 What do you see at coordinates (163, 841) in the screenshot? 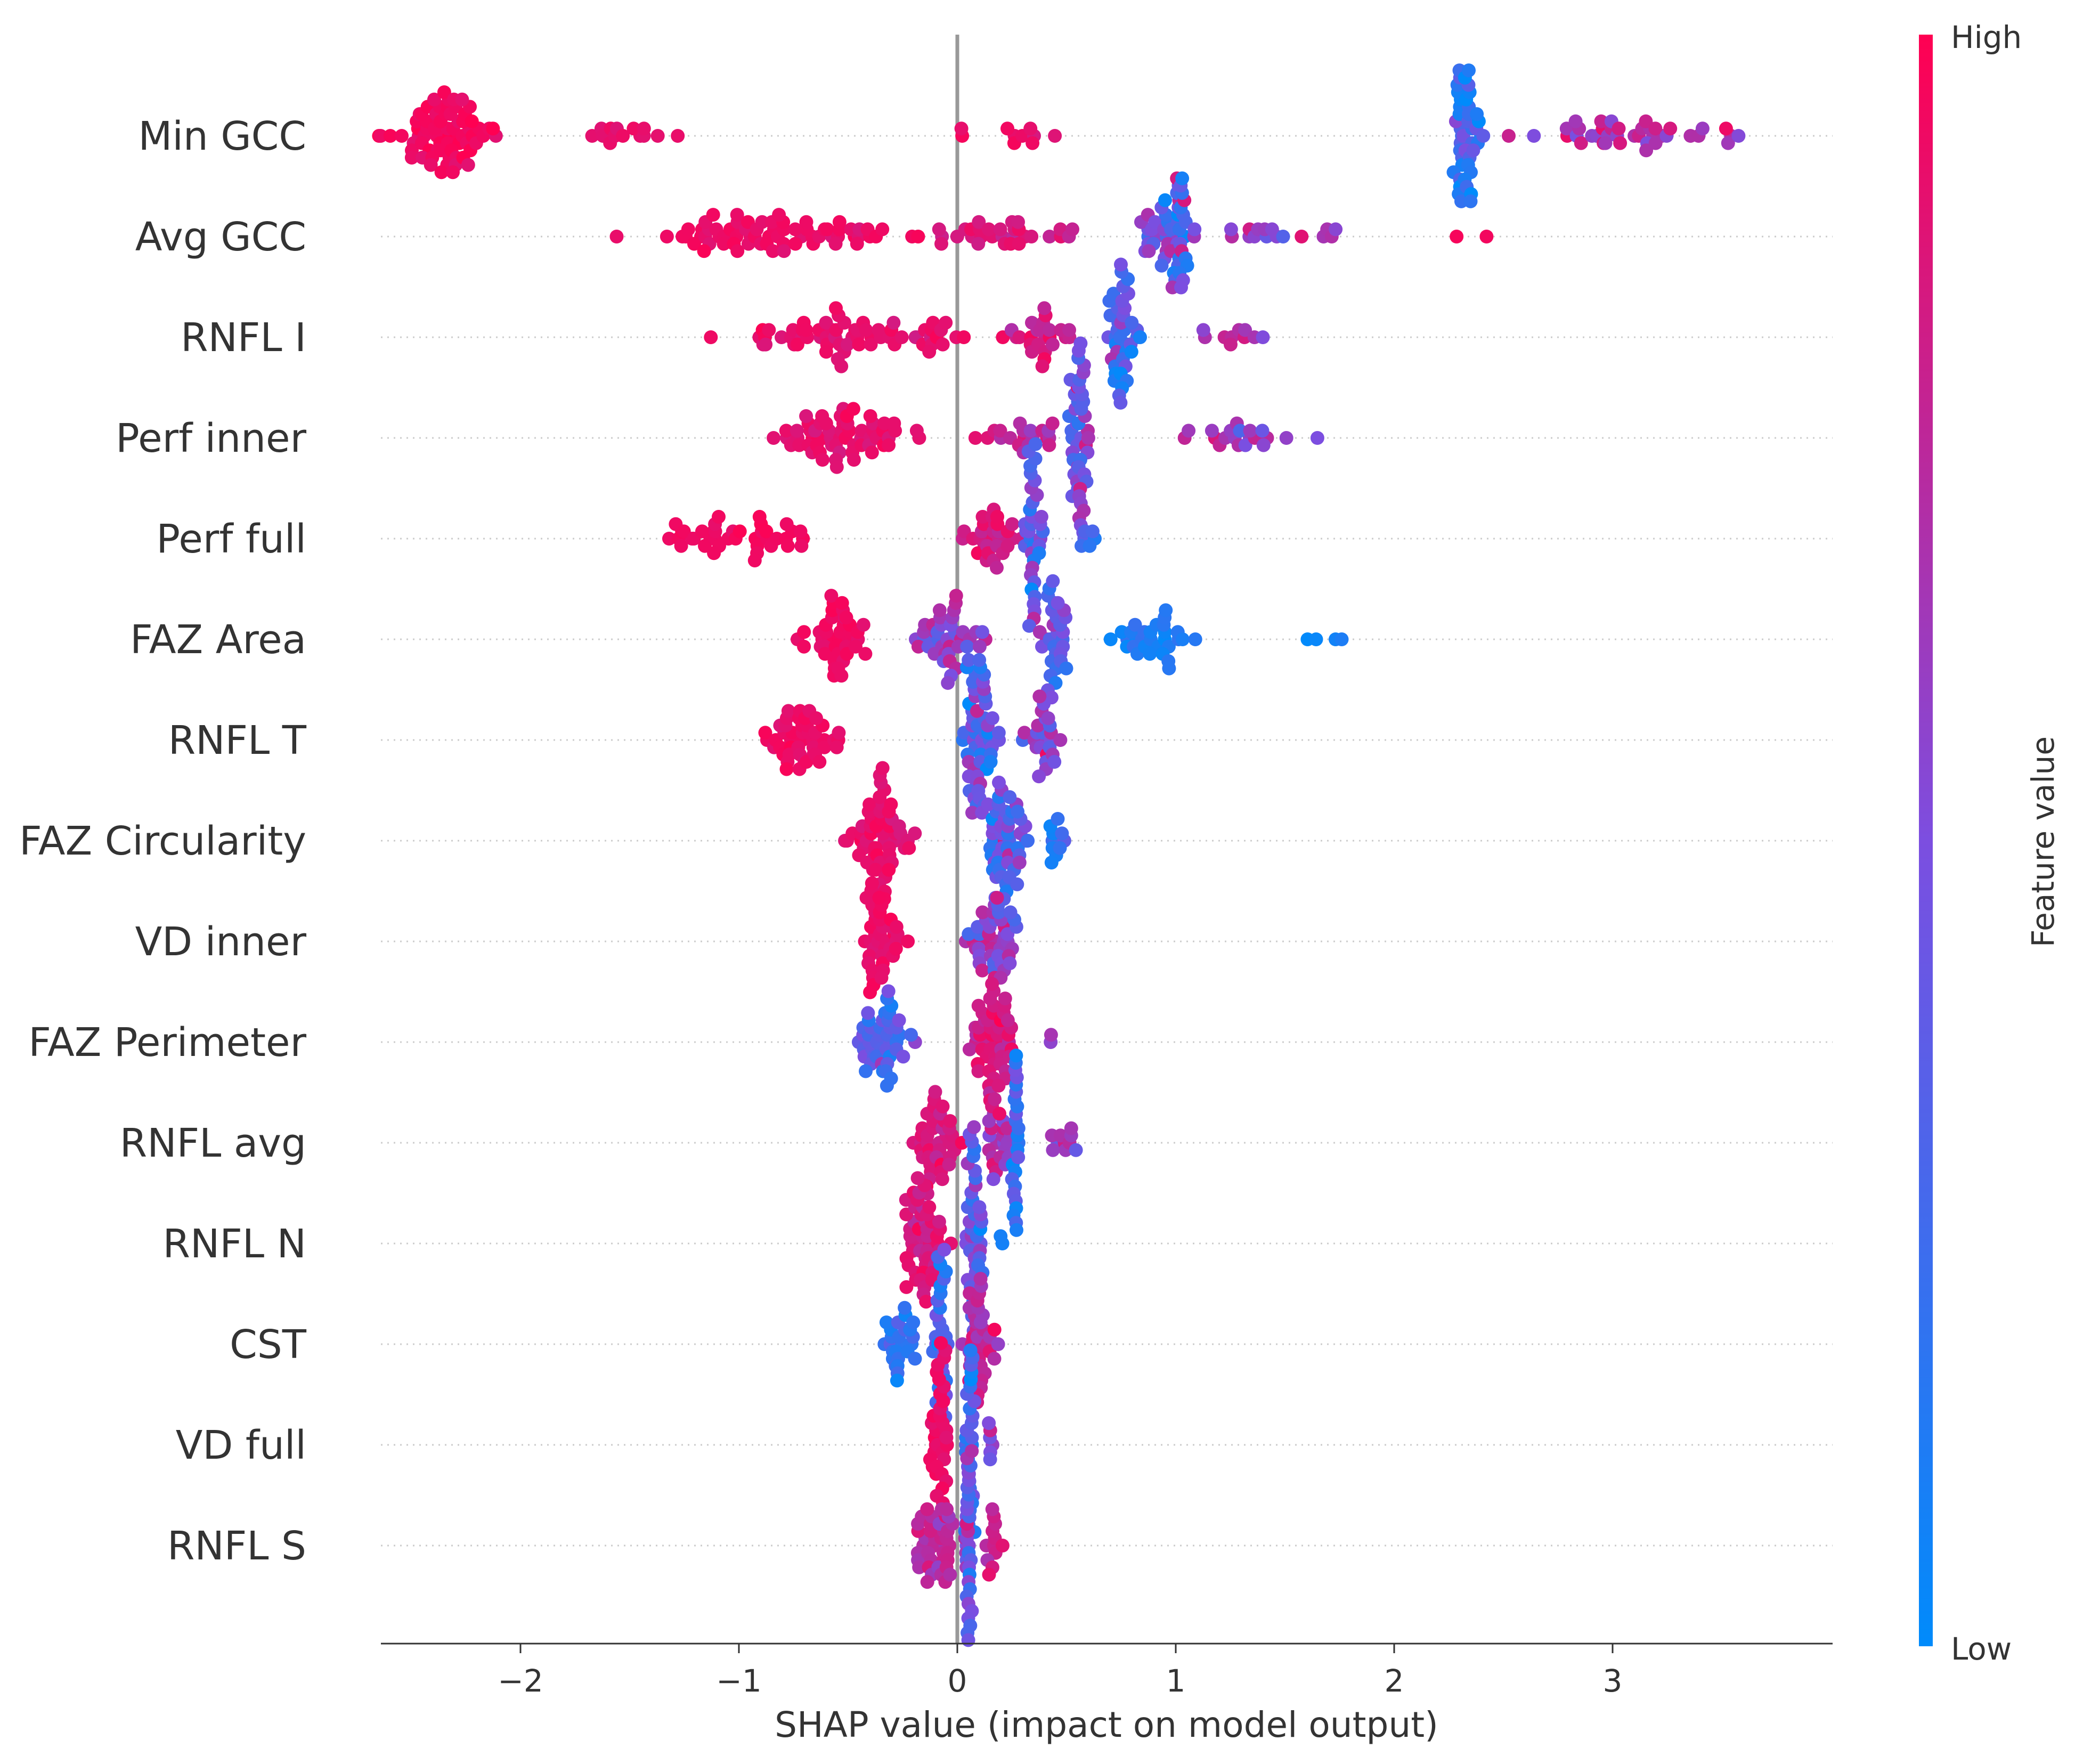
I see `feature-label-faz-circularity: FAZ Circularity` at bounding box center [163, 841].